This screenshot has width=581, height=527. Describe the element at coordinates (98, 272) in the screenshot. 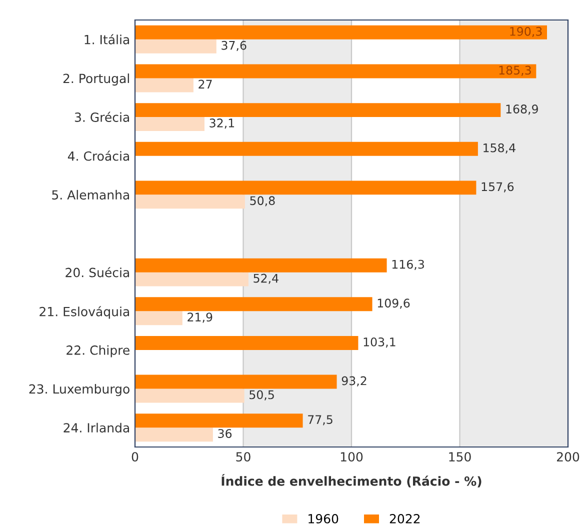

I see `y-tick-label: 20. Suécia` at that location.